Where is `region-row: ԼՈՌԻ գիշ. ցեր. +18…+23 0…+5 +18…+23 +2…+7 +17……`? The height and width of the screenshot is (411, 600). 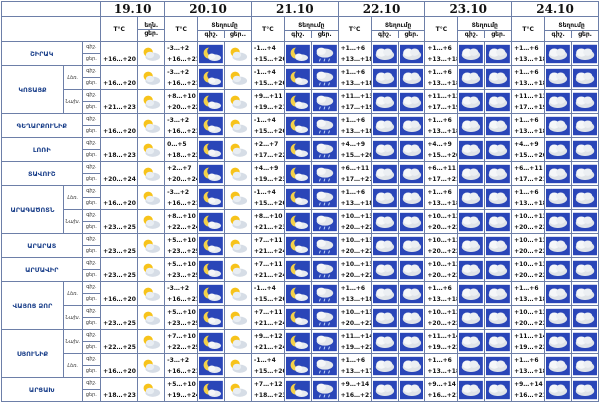 region-row: ԼՈՌԻ գիշ. ցեր. +18…+23 0…+5 +18…+23 +2…+7 +17…… is located at coordinates (300, 149).